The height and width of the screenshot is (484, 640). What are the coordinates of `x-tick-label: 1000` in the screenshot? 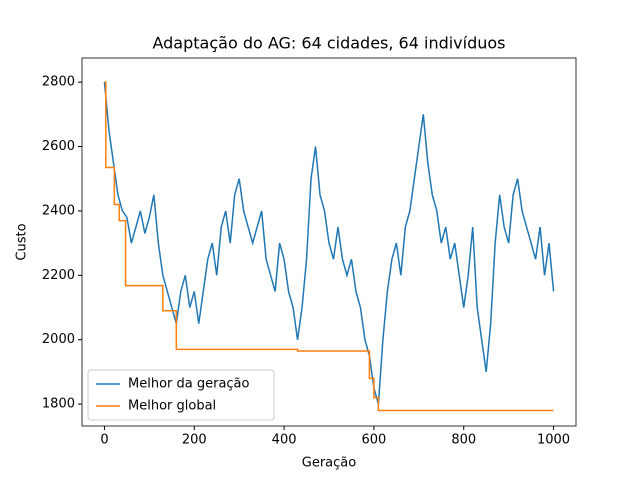 It's located at (553, 440).